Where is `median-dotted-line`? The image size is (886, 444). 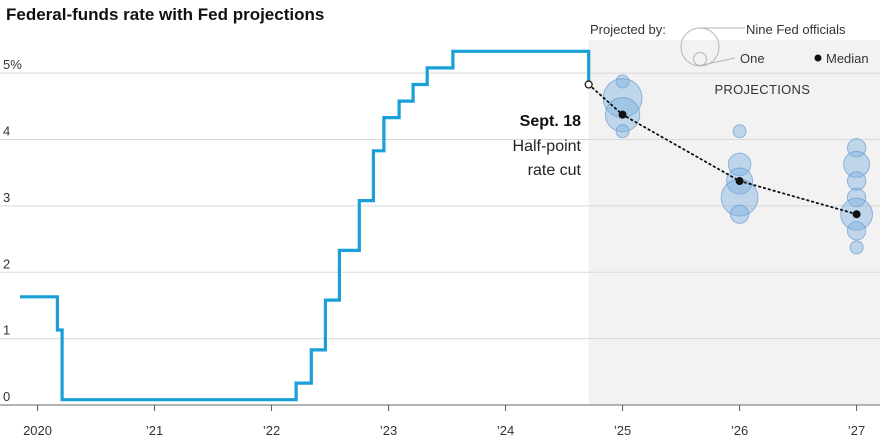
median-dotted-line is located at coordinates (722, 149).